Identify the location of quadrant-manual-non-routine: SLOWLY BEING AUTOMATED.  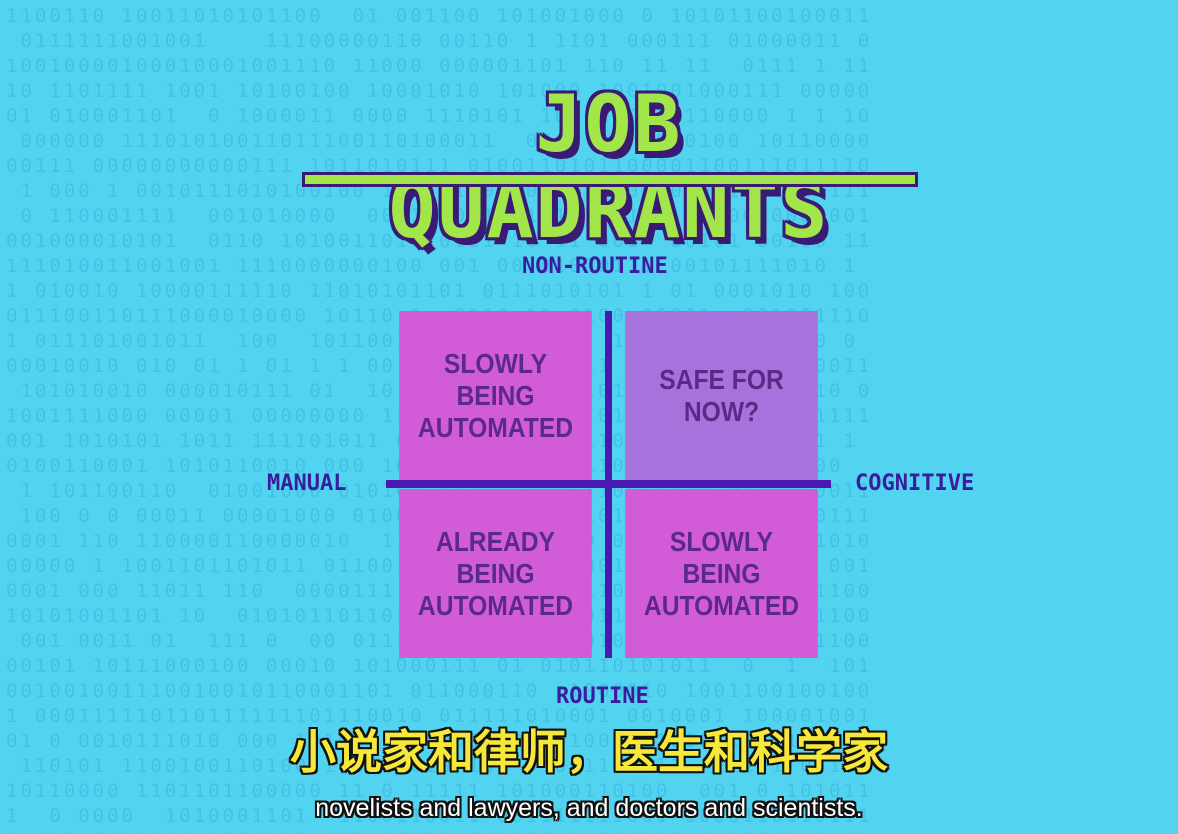
(495, 395).